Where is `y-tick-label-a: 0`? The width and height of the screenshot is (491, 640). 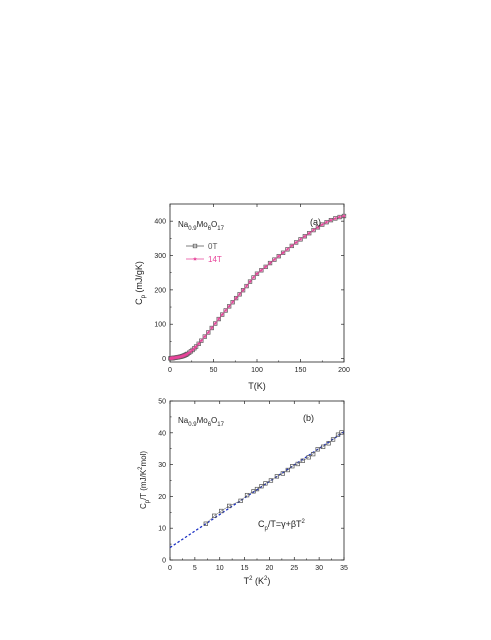
y-tick-label-a: 0 is located at coordinates (164, 359).